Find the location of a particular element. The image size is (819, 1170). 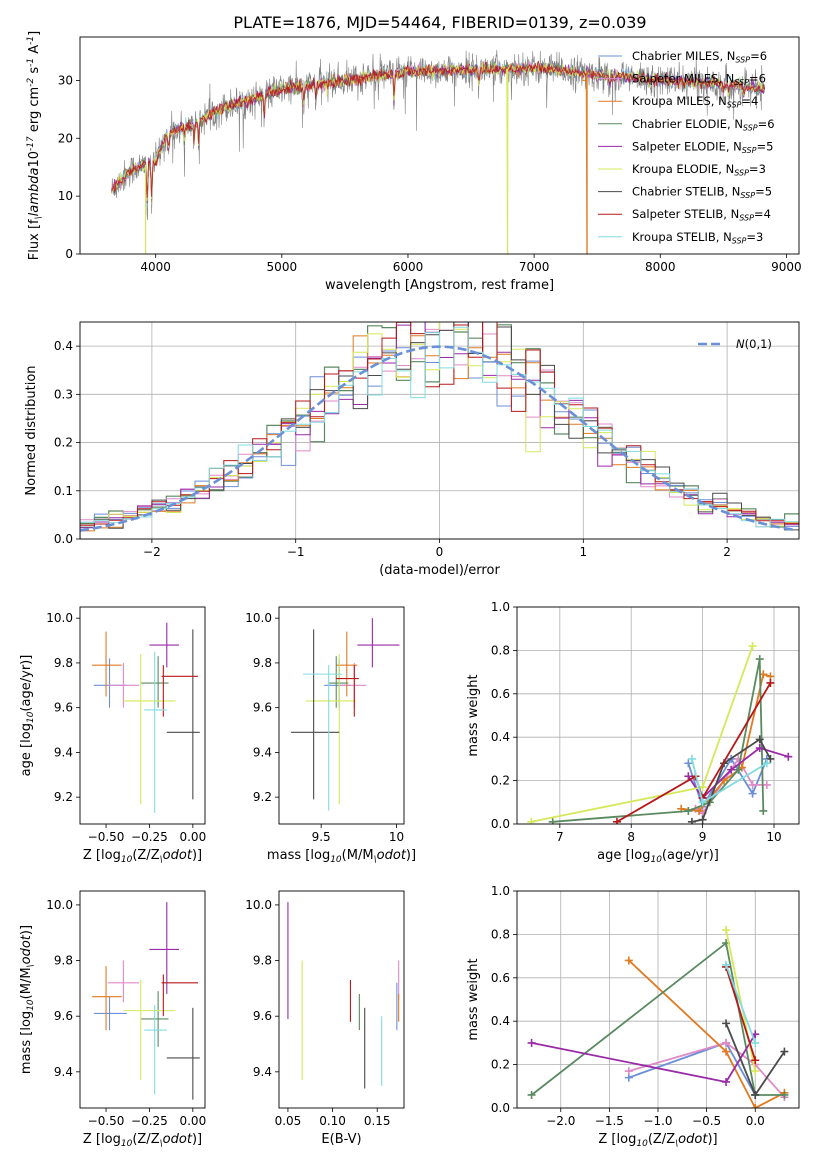

x-tick-label: 5000 is located at coordinates (282, 267).